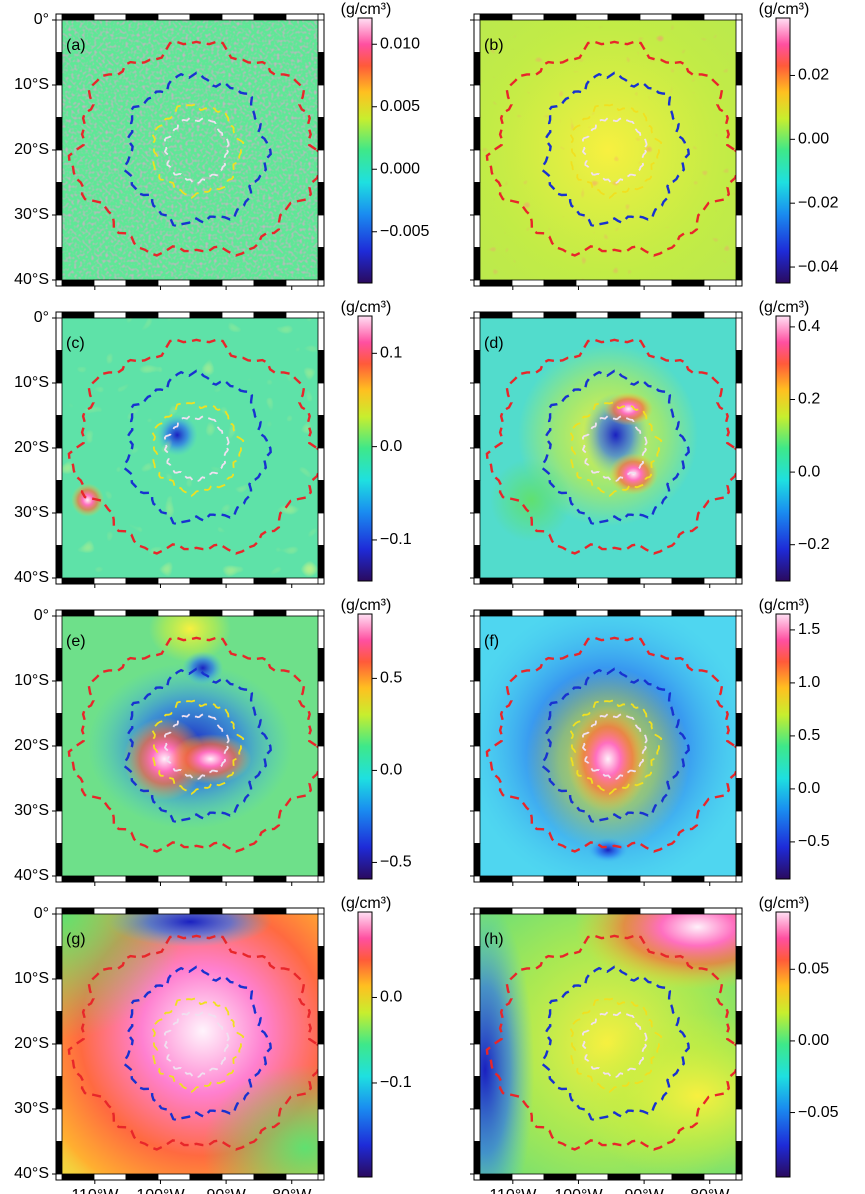  What do you see at coordinates (813, 969) in the screenshot?
I see `colorbar-tick-label: 0.05` at bounding box center [813, 969].